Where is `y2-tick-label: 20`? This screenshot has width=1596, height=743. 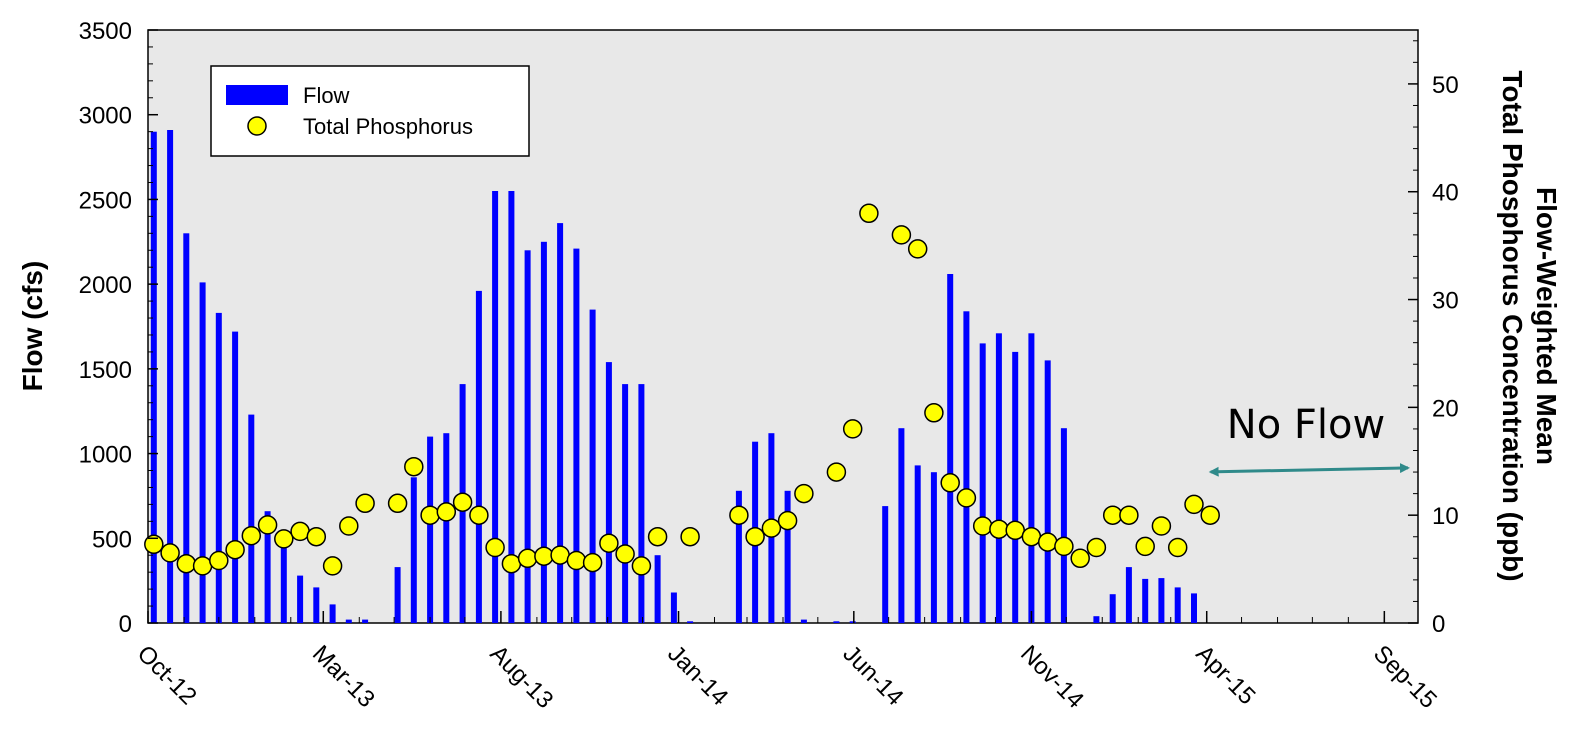 y2-tick-label: 20 is located at coordinates (1445, 408).